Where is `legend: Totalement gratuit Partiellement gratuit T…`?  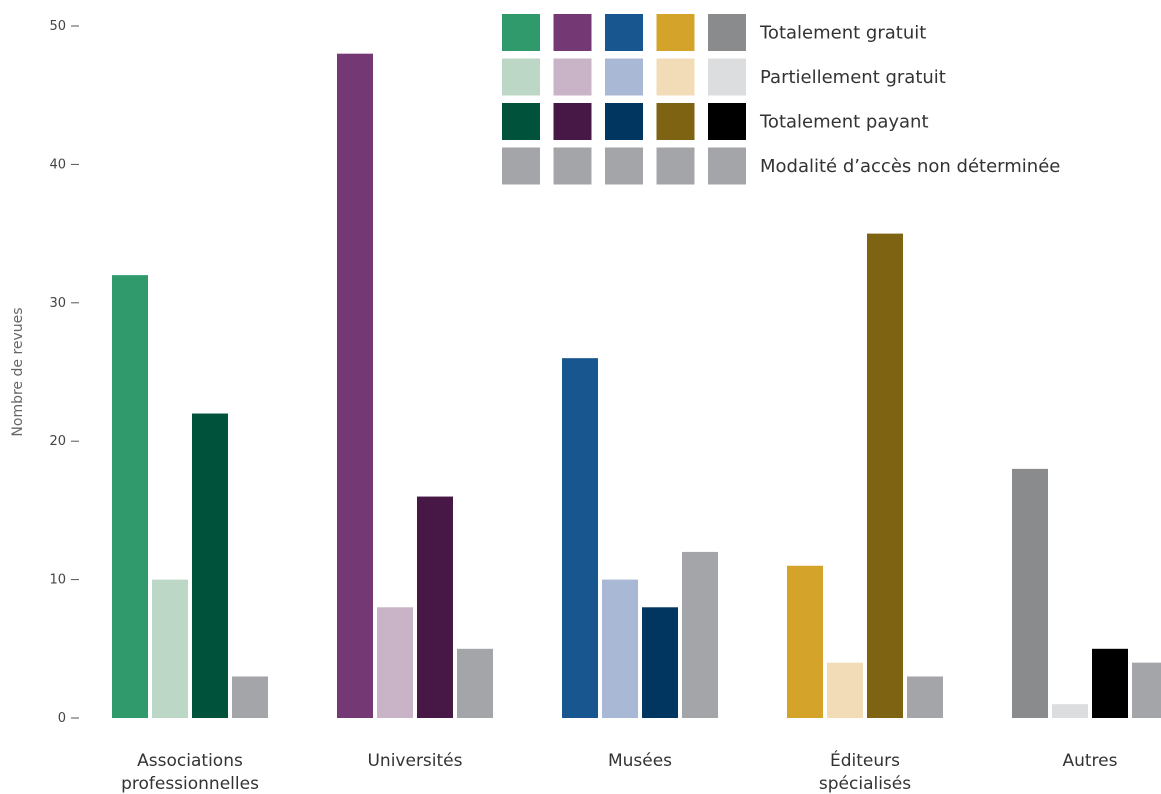
legend: Totalement gratuit Partiellement gratuit T… is located at coordinates (781, 99).